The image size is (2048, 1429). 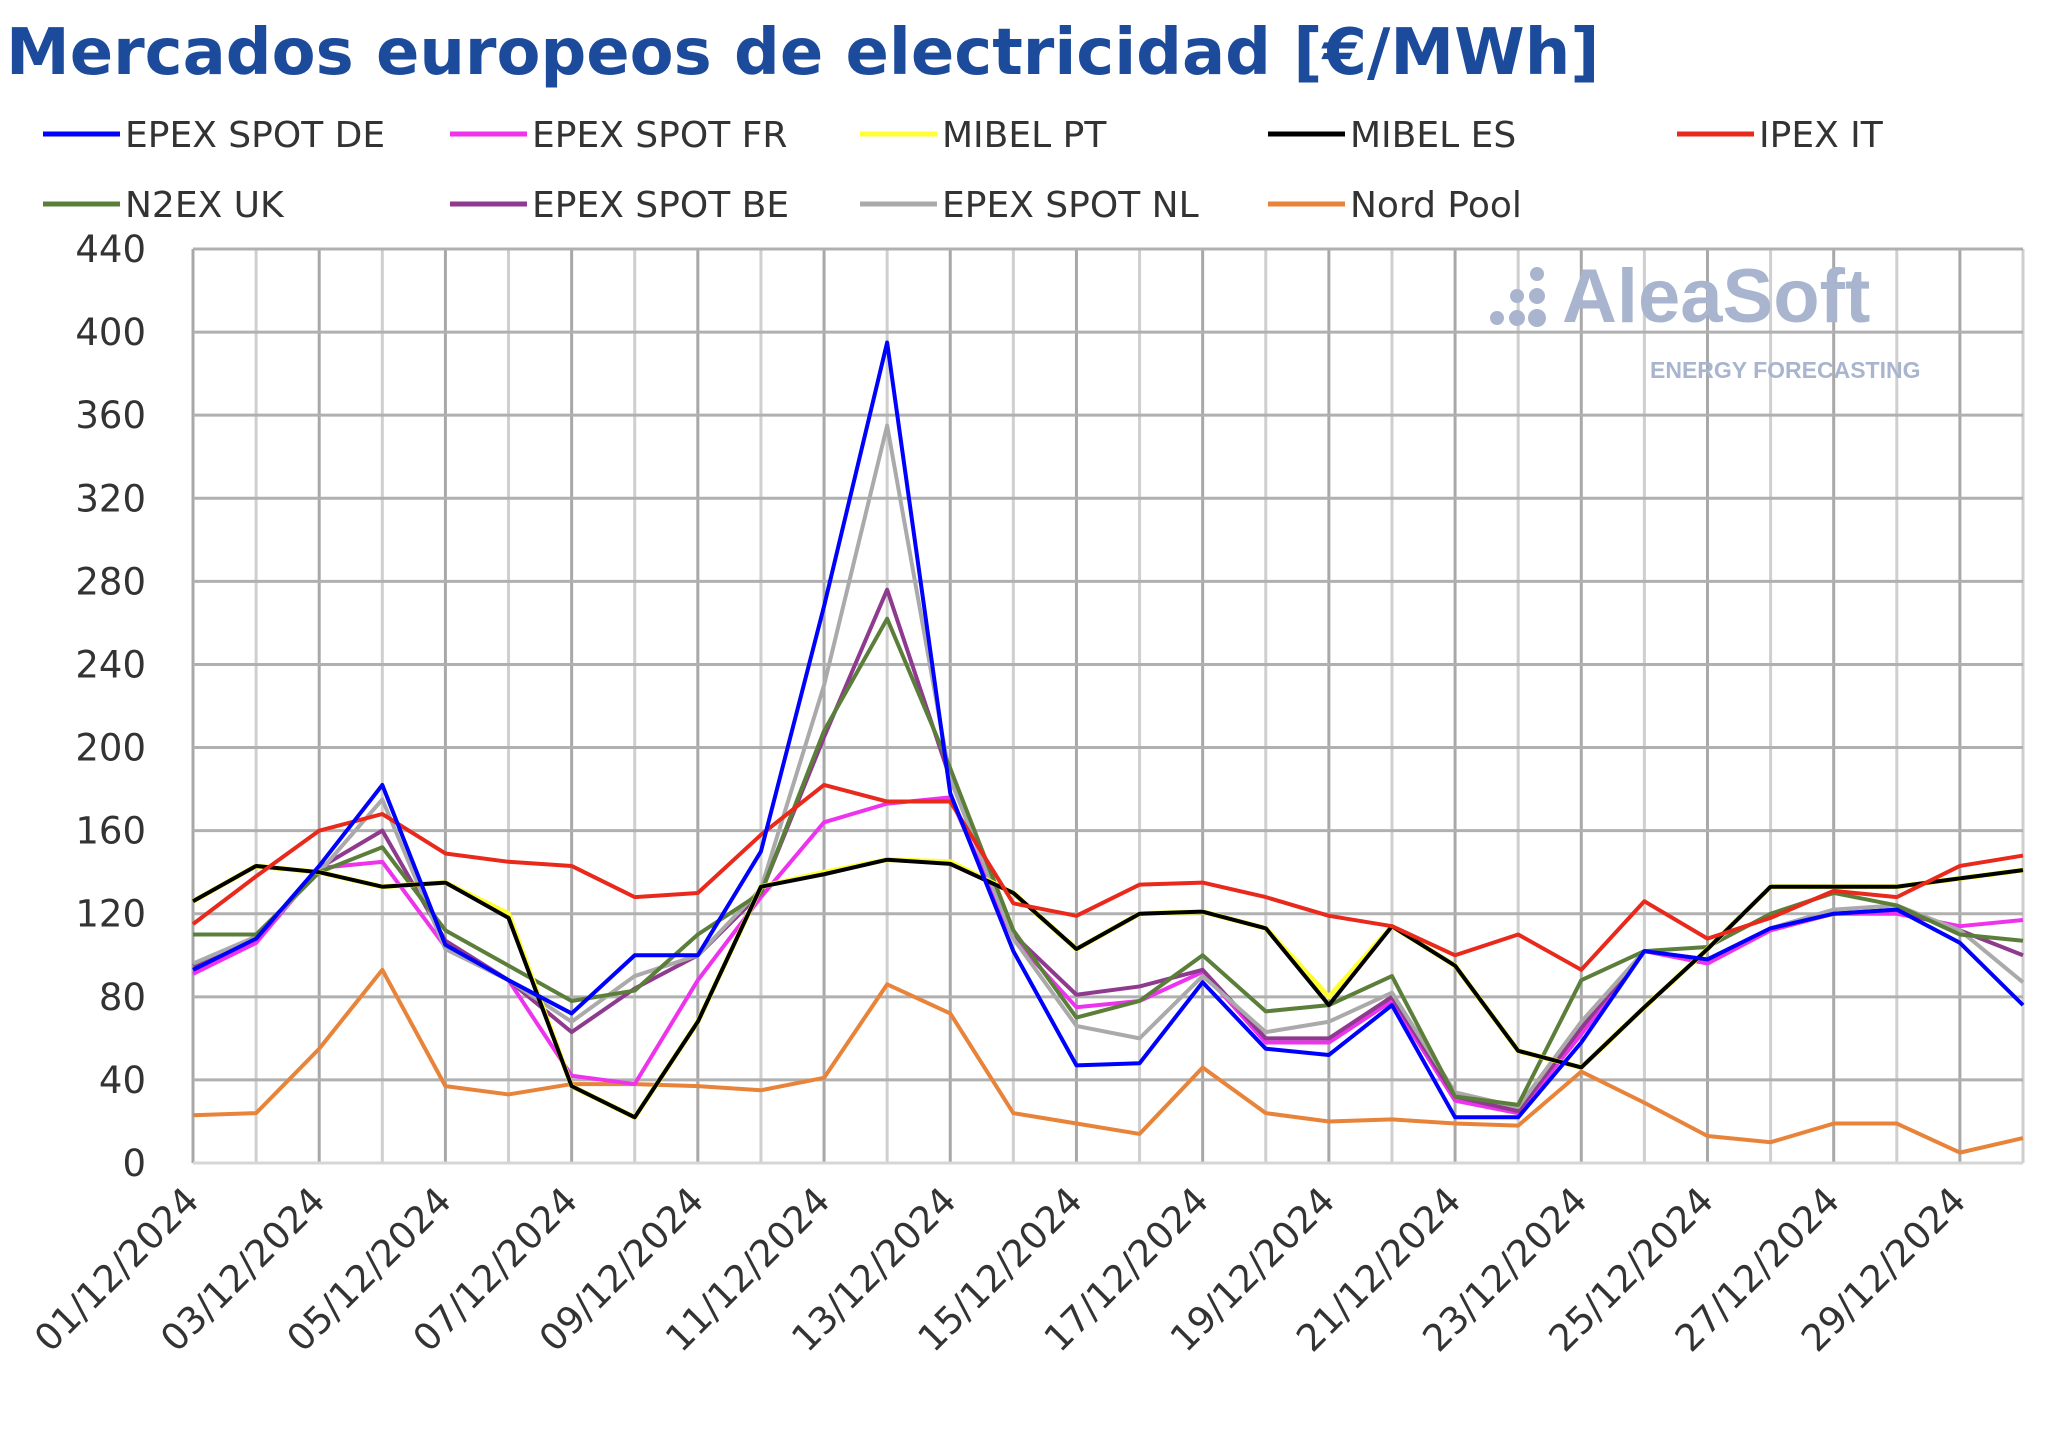 I want to click on watermark: AleaSoft ENERGY FORECASTING, so click(x=1705, y=318).